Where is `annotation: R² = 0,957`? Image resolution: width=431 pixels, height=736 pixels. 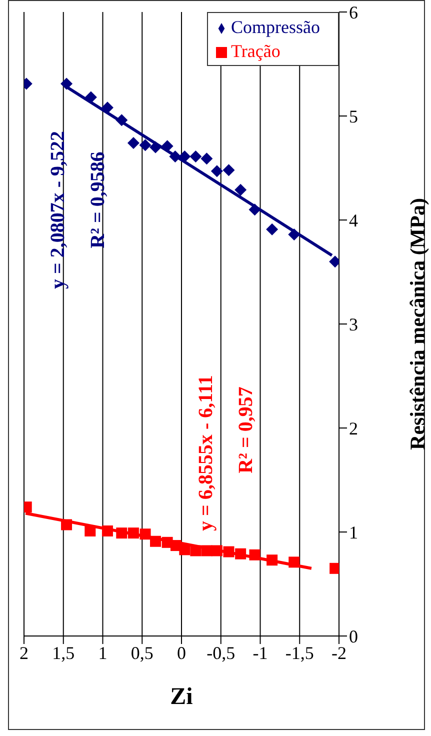
annotation: R² = 0,957 is located at coordinates (246, 430).